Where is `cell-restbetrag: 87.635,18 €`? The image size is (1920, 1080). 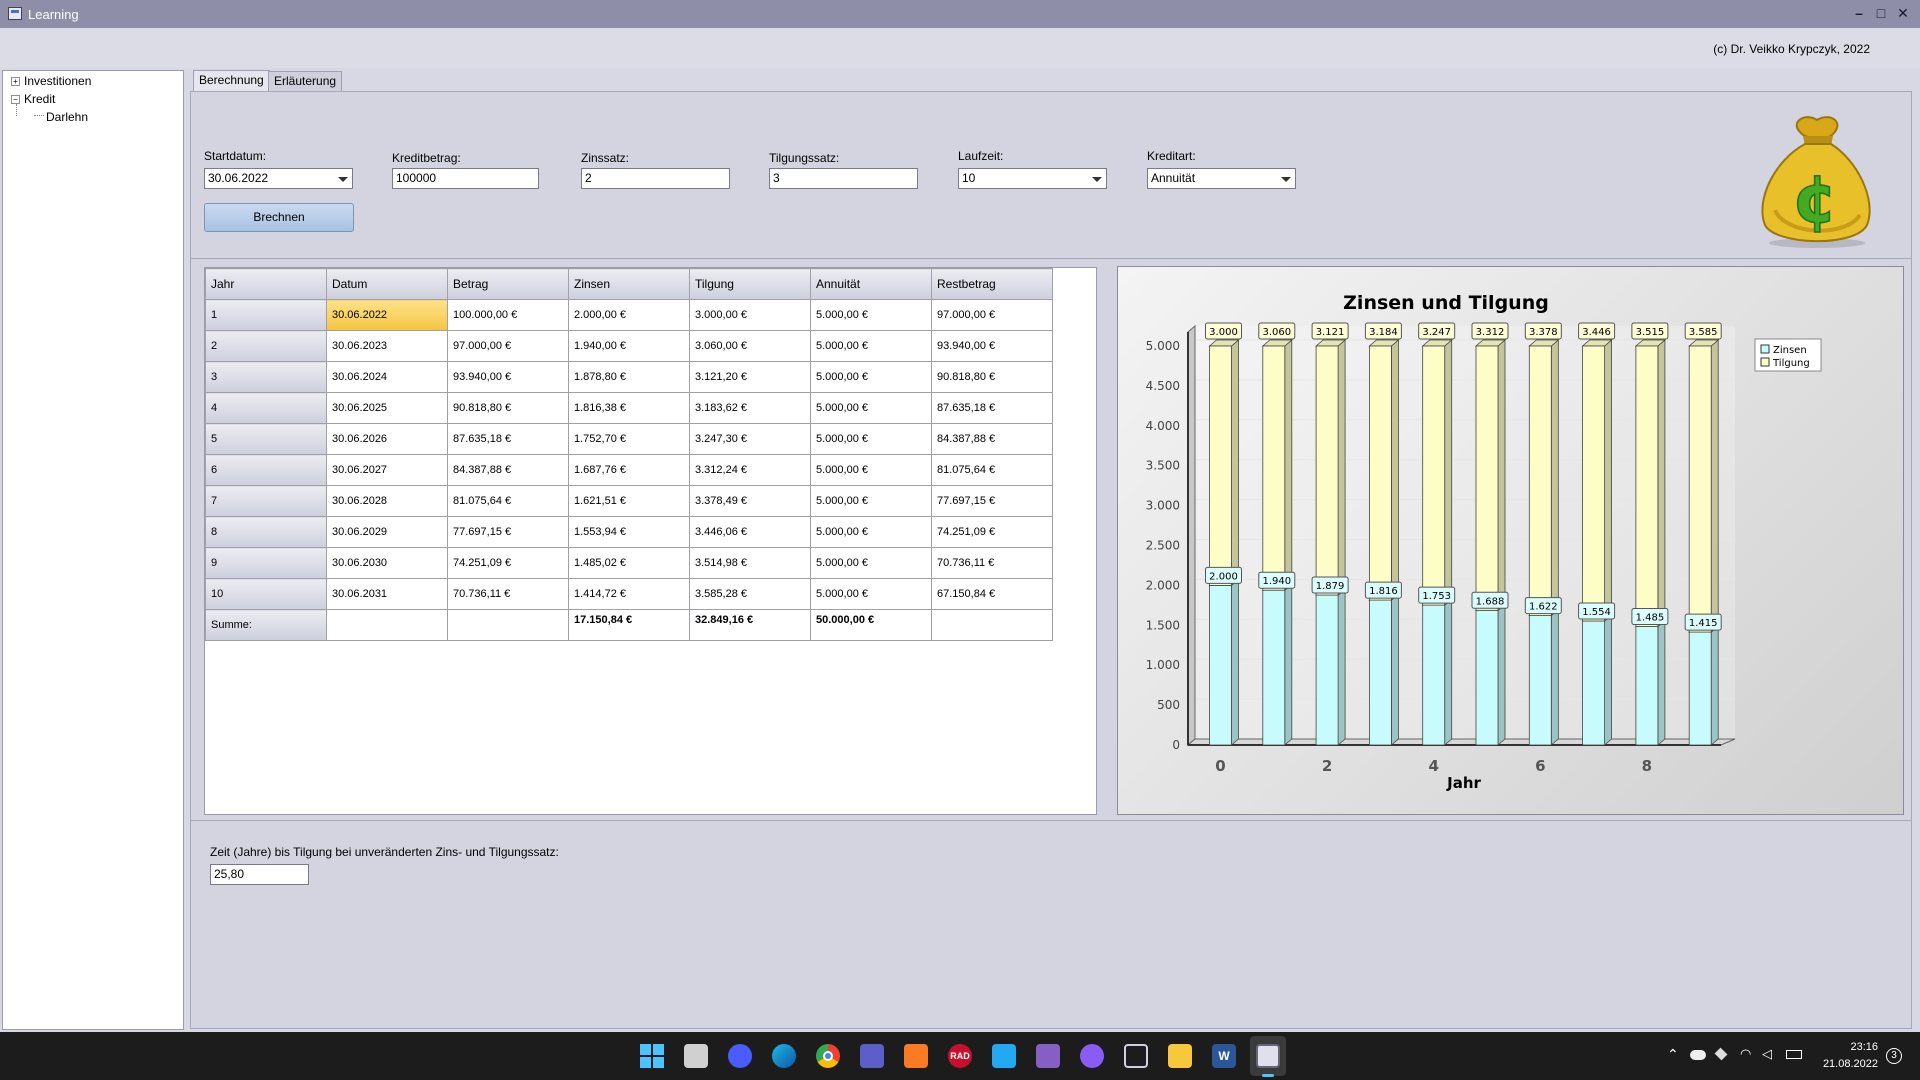
cell-restbetrag: 87.635,18 € is located at coordinates (992, 408).